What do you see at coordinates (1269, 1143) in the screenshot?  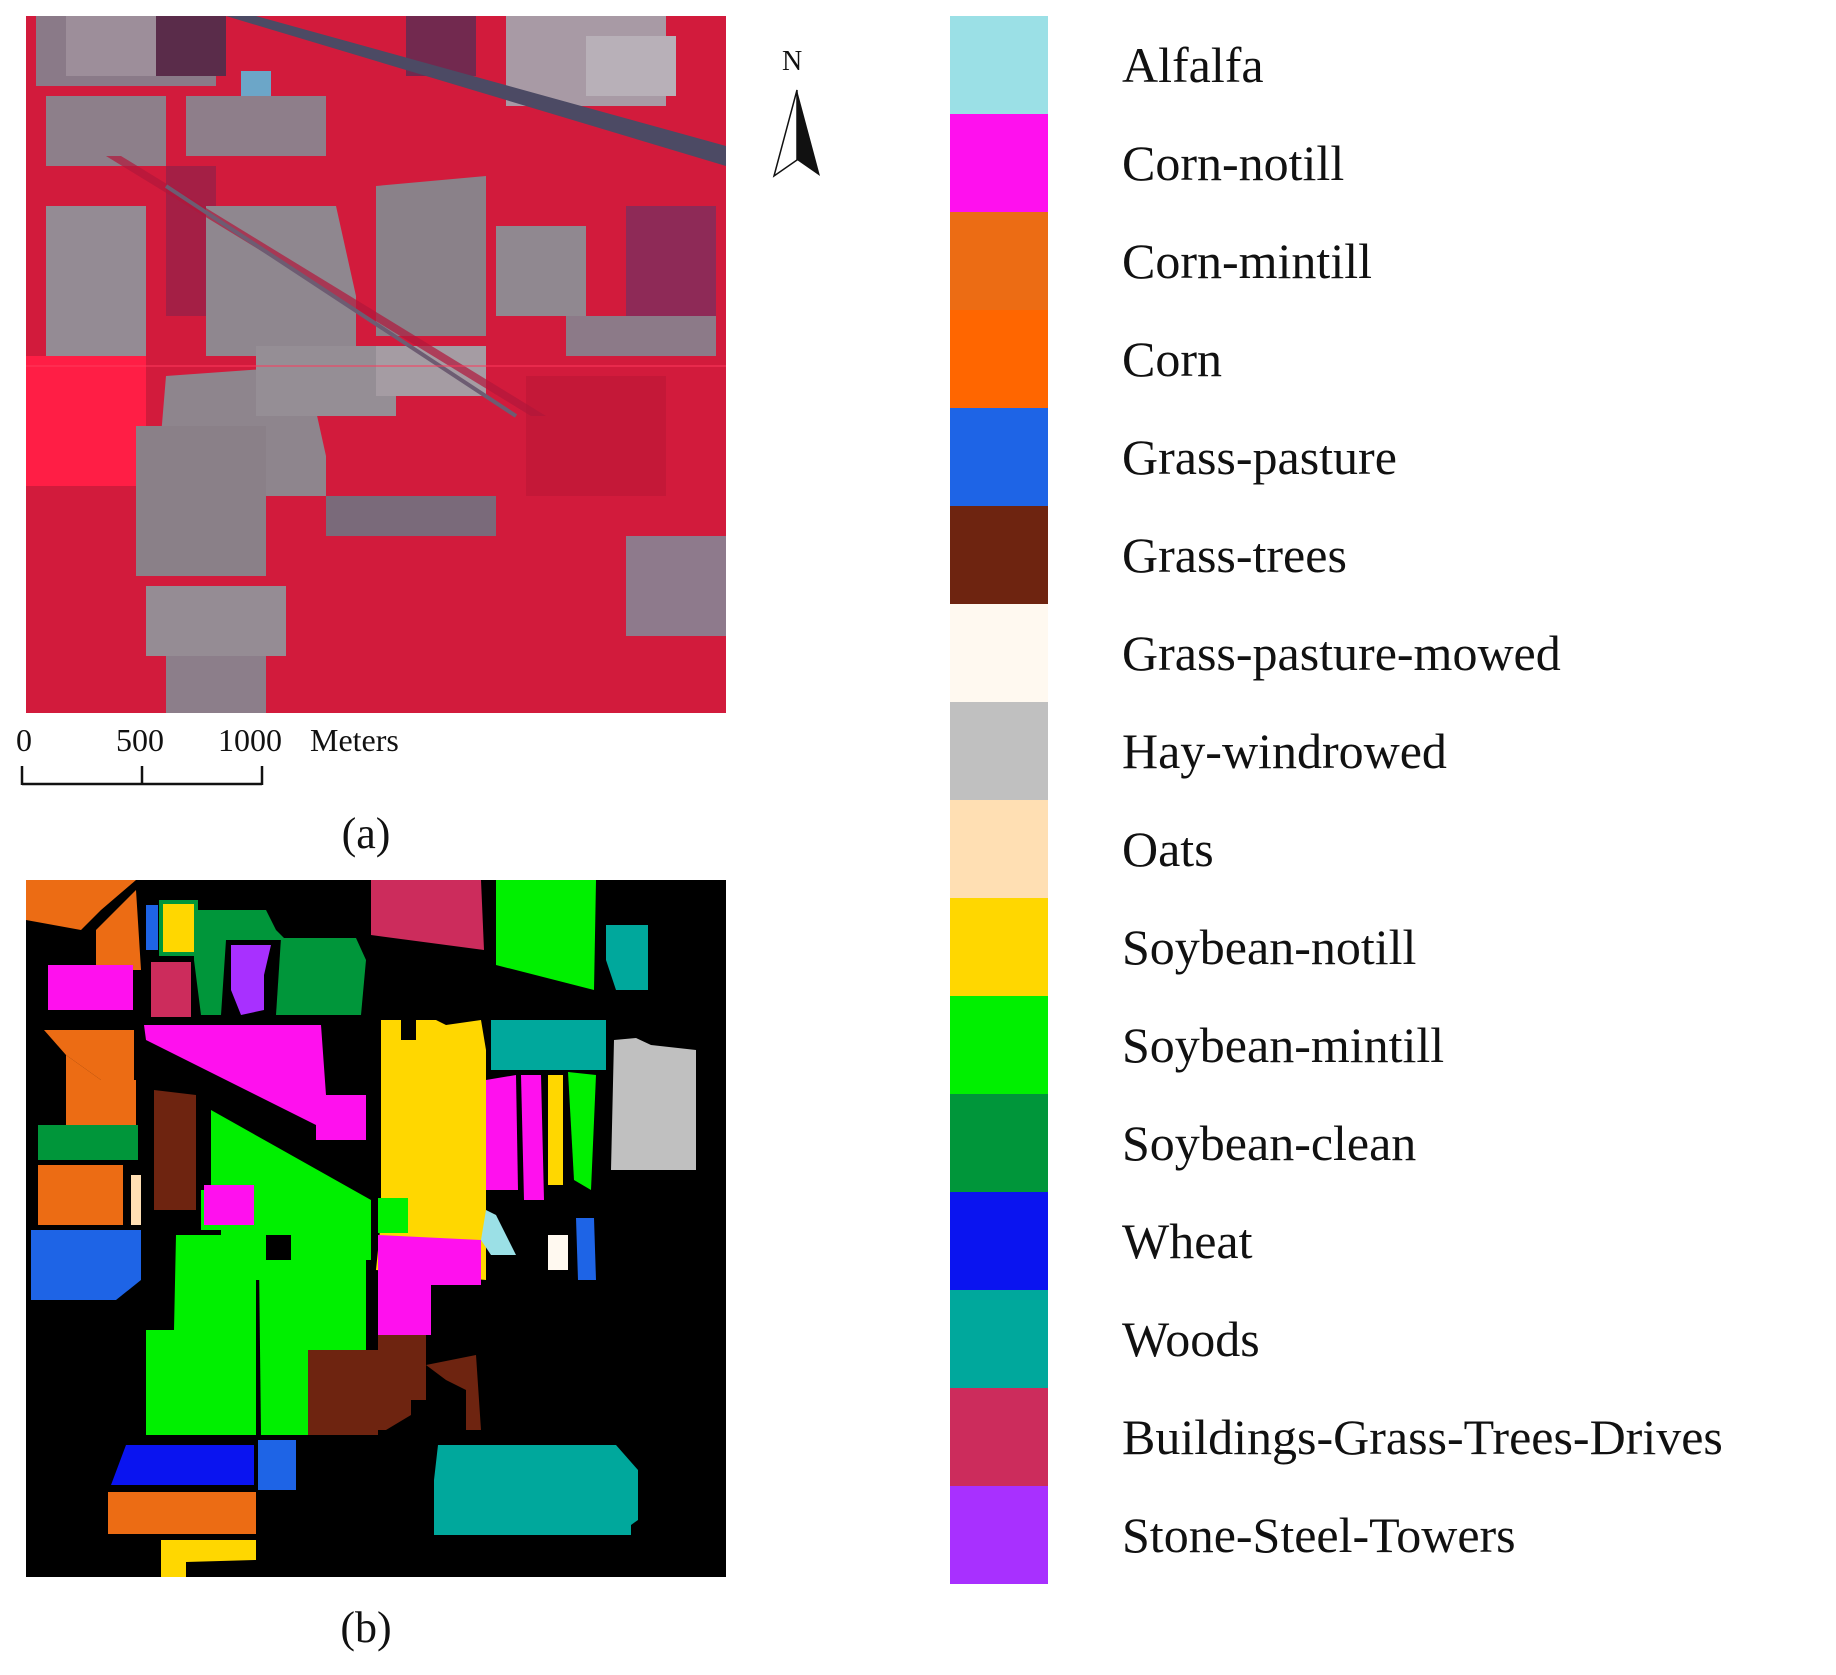 I see `legend-label: Soybean-clean` at bounding box center [1269, 1143].